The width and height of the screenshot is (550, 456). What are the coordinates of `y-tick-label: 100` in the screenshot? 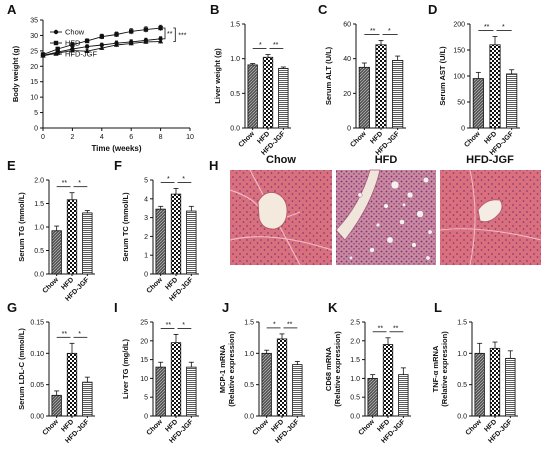 It's located at (459, 77).